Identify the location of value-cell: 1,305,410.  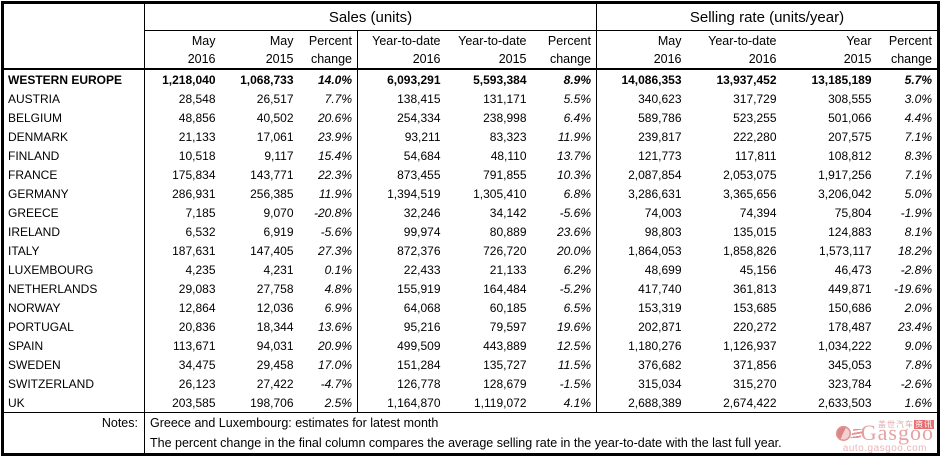
(500, 193).